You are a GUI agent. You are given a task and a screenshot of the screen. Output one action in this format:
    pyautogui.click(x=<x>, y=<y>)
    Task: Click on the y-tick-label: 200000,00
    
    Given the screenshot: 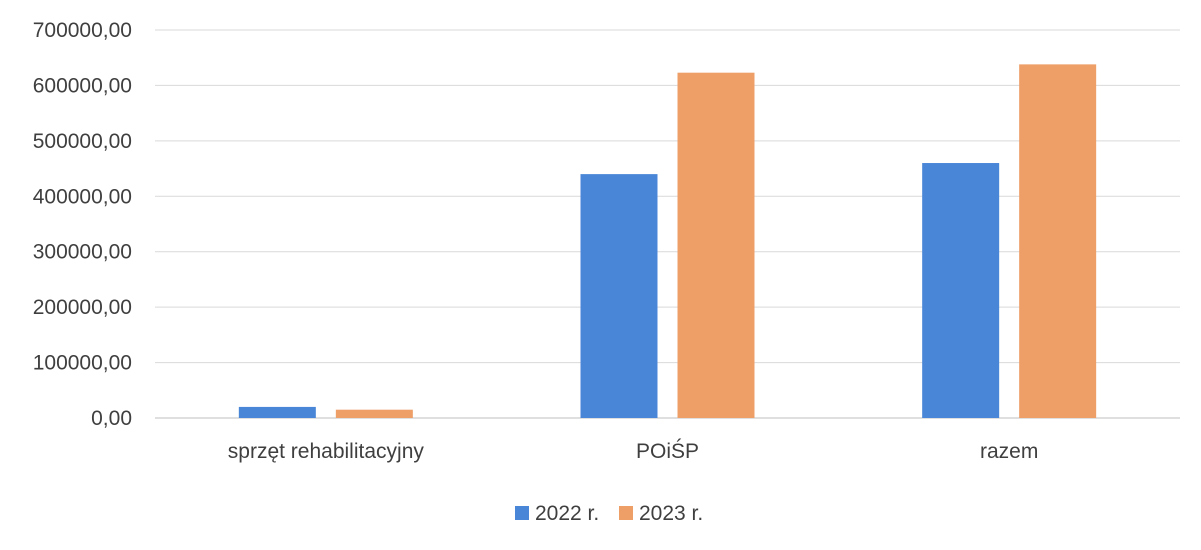 What is the action you would take?
    pyautogui.click(x=82, y=307)
    